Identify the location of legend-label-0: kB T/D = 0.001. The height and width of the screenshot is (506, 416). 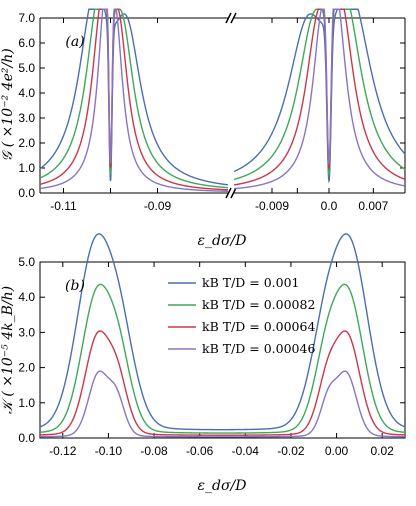
(251, 282).